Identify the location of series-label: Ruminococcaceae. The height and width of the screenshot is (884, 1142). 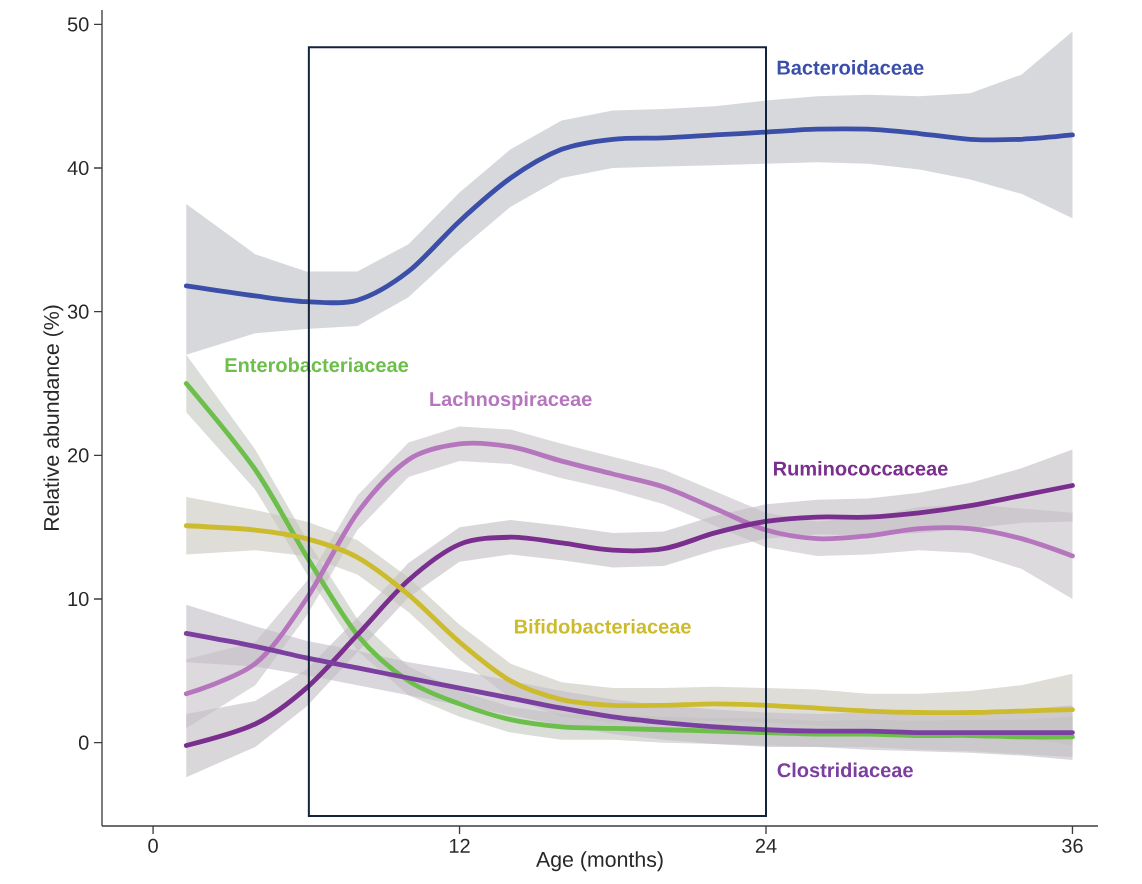
(861, 468).